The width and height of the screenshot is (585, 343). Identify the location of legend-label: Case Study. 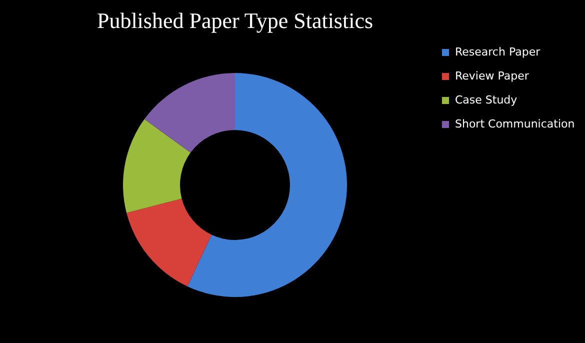
(486, 100).